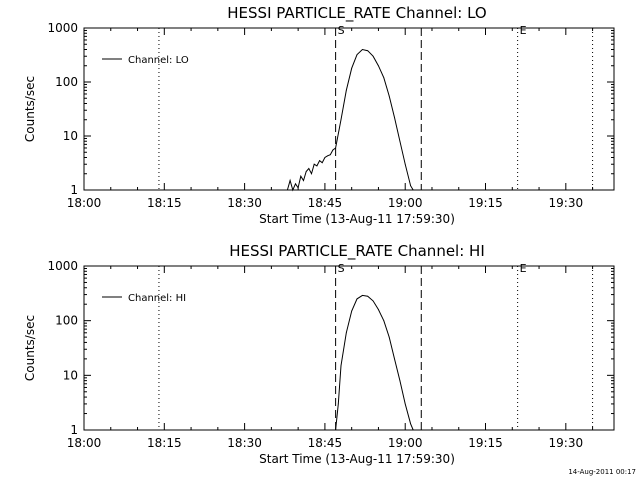 This screenshot has width=640, height=480. What do you see at coordinates (157, 298) in the screenshot?
I see `legend-label: Channel: HI` at bounding box center [157, 298].